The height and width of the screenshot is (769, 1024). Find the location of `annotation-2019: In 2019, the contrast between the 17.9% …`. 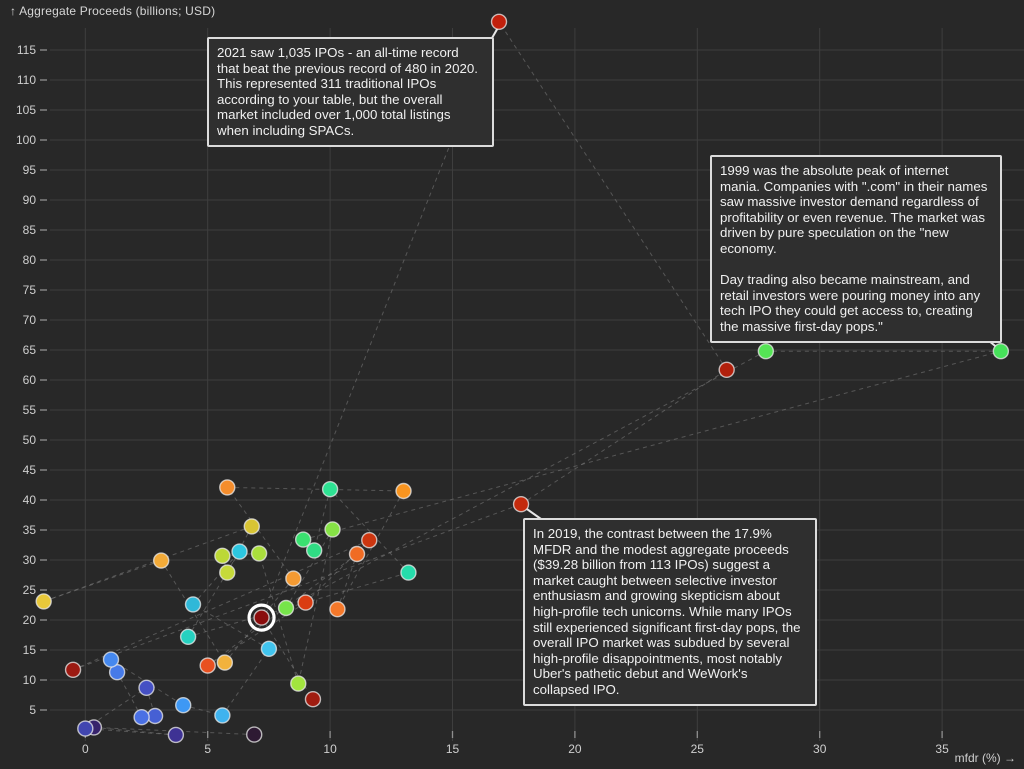

annotation-2019: In 2019, the contrast between the 17.9% … is located at coordinates (670, 612).